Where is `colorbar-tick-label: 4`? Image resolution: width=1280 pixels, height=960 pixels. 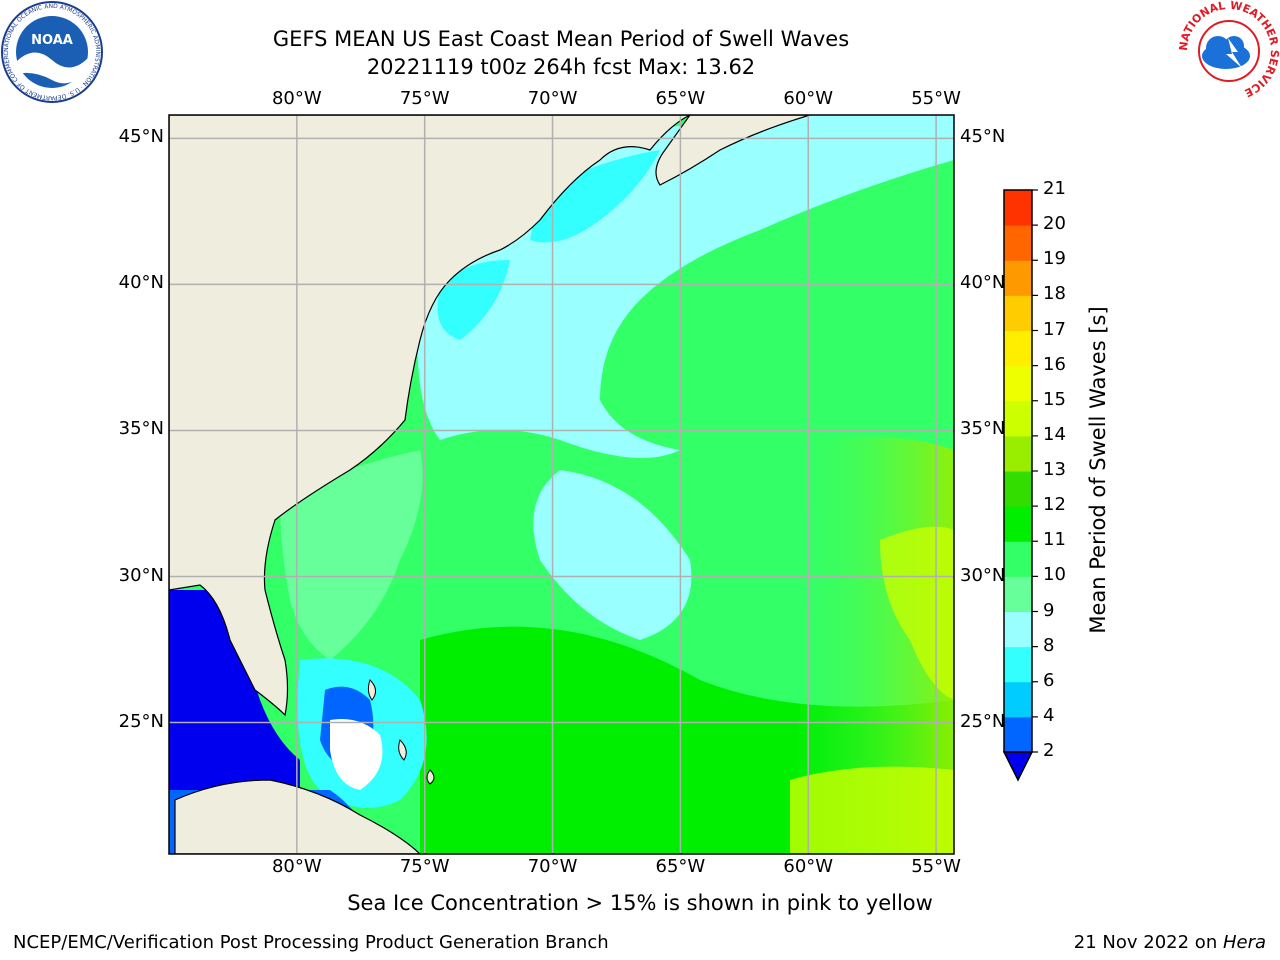
colorbar-tick-label: 4 is located at coordinates (1049, 715).